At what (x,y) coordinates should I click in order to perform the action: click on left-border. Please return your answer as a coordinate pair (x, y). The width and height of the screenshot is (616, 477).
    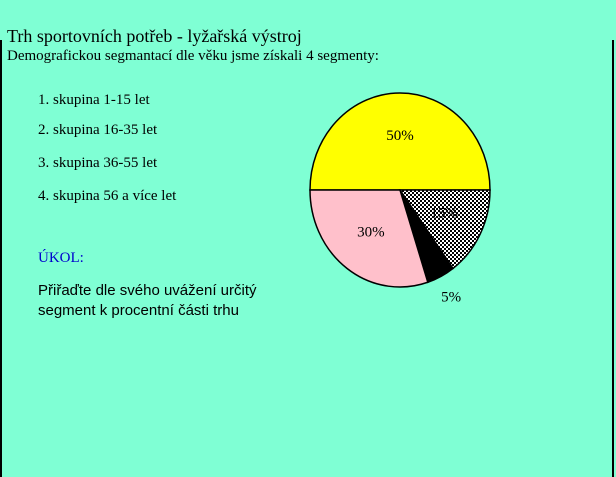
    Looking at the image, I should click on (1, 258).